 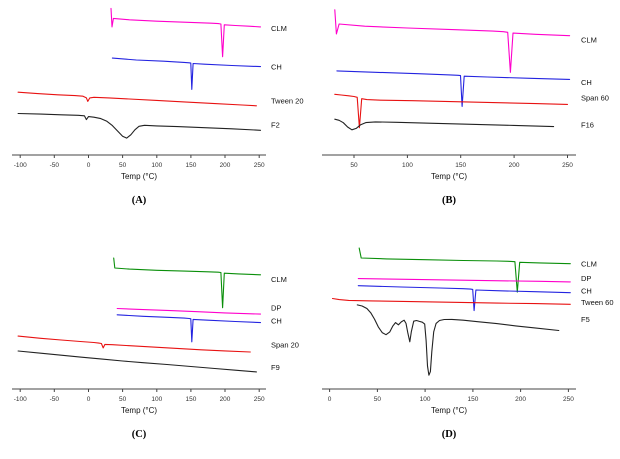 What do you see at coordinates (595, 98) in the screenshot?
I see `curve-label-span-60: Span 60` at bounding box center [595, 98].